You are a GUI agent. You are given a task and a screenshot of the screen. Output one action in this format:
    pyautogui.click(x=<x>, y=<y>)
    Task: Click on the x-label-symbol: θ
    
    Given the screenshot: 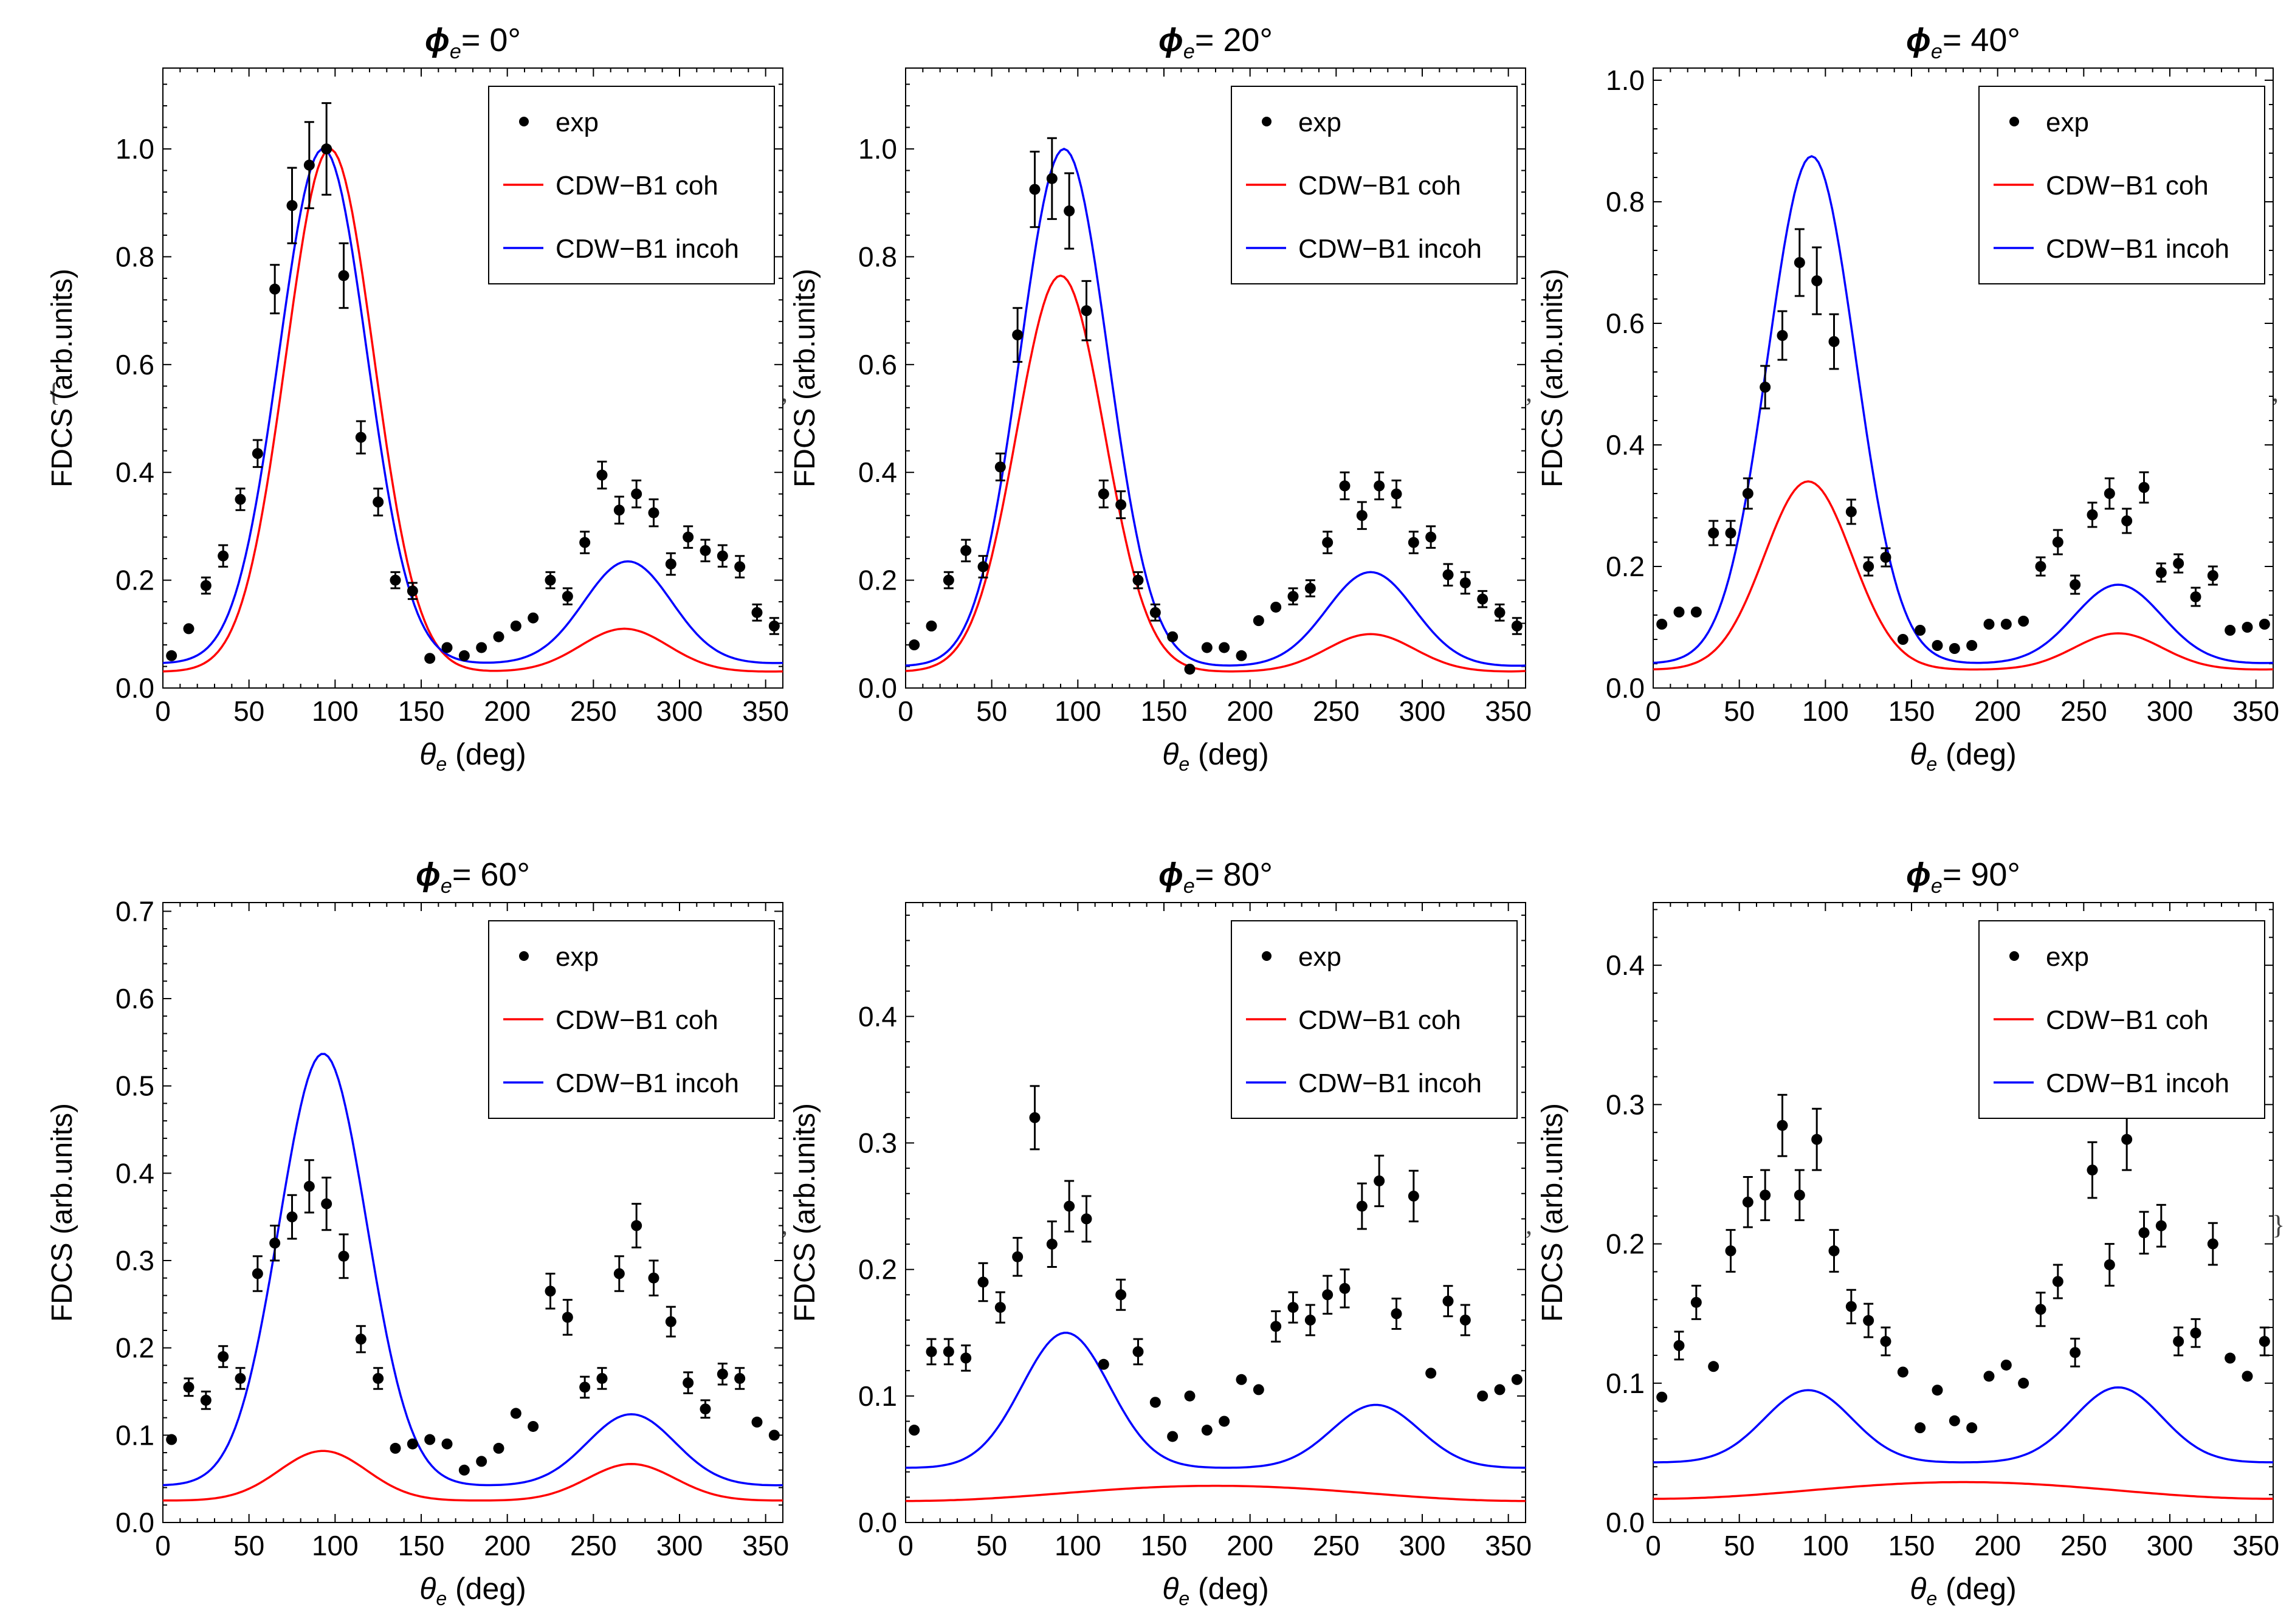 What is the action you would take?
    pyautogui.click(x=427, y=754)
    